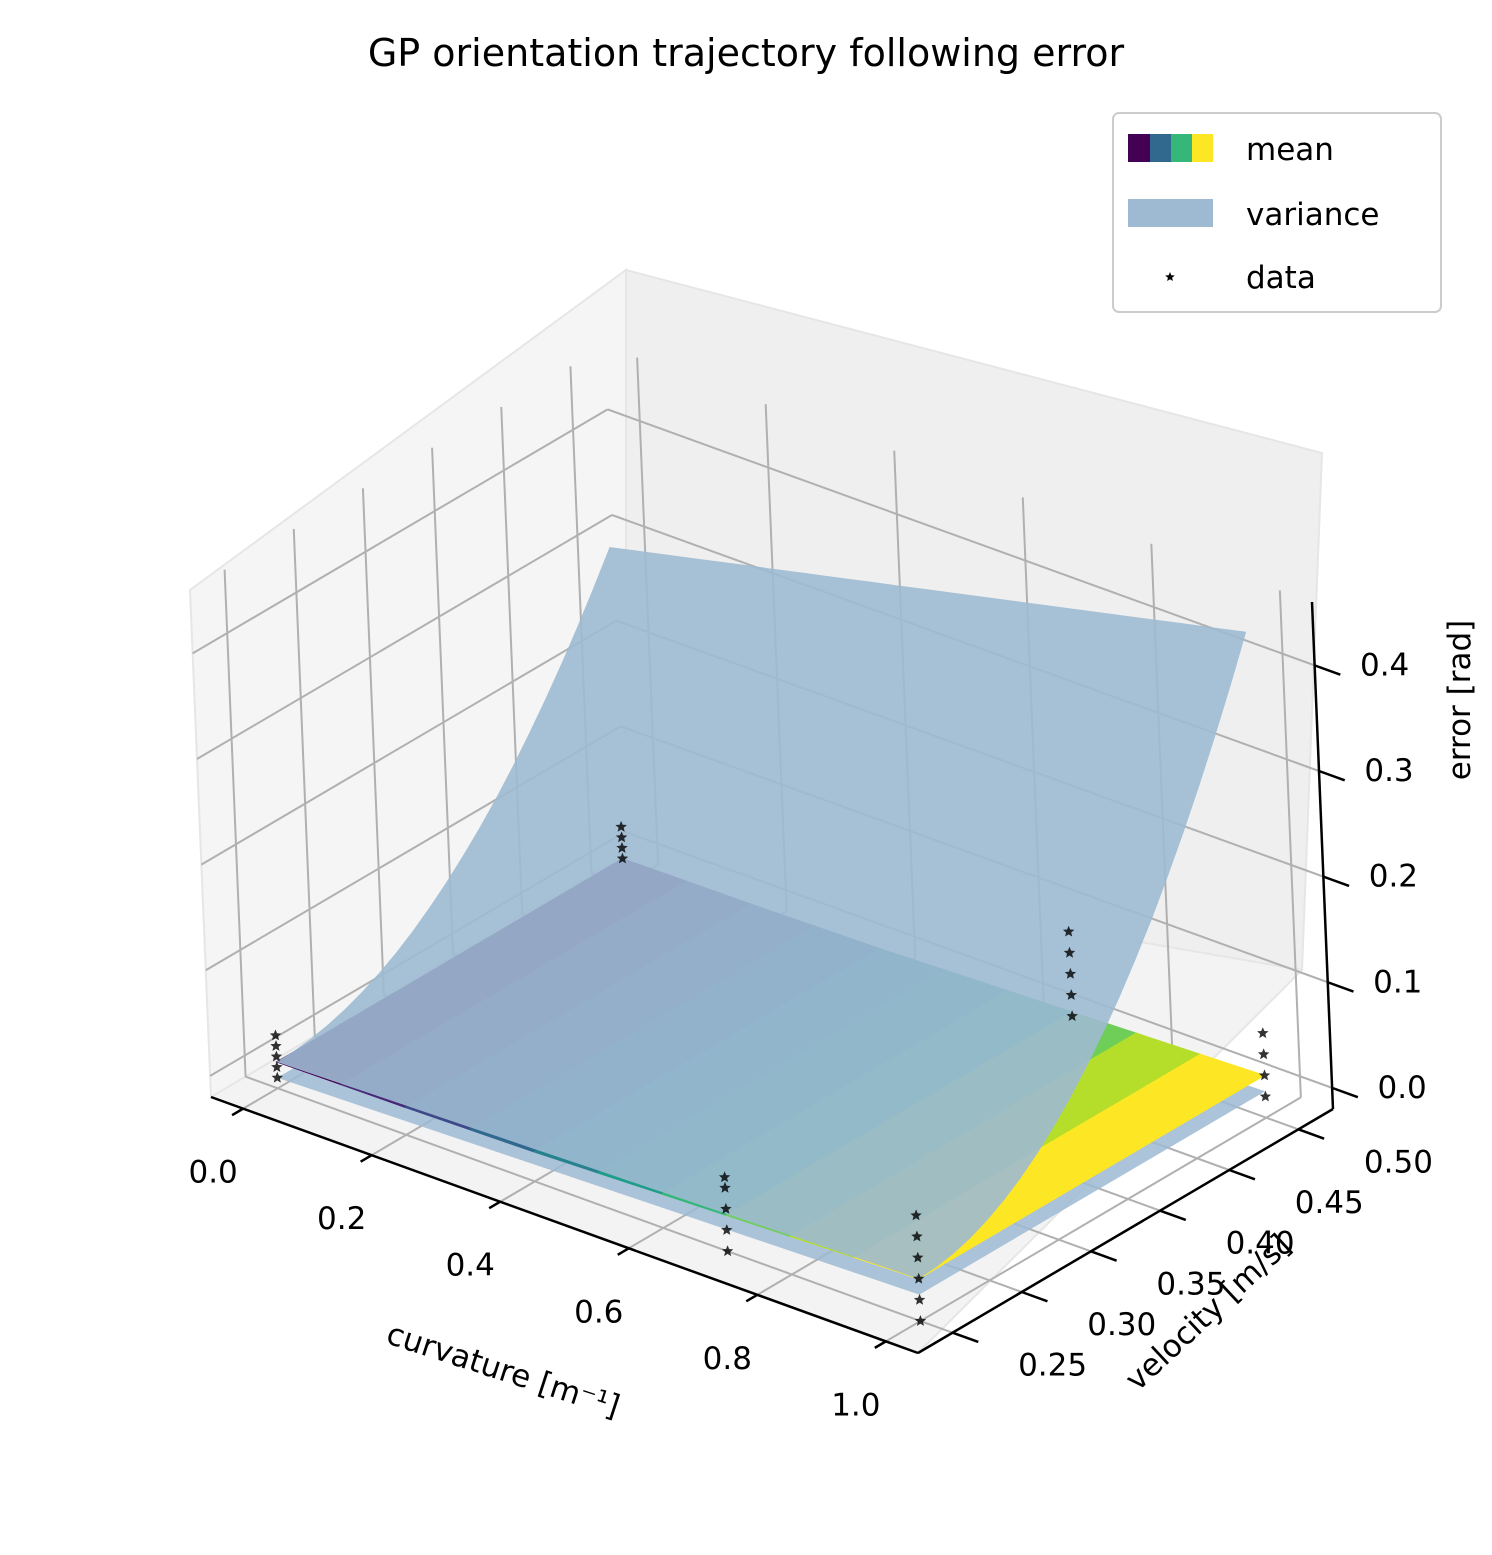  Describe the element at coordinates (1281, 278) in the screenshot. I see `legend-data-label: data` at that location.